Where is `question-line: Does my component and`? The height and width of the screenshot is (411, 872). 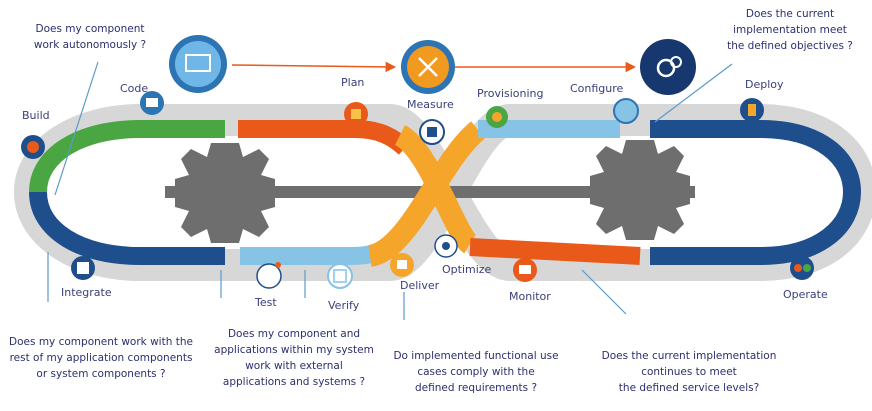 question-line: Does my component and is located at coordinates (294, 334).